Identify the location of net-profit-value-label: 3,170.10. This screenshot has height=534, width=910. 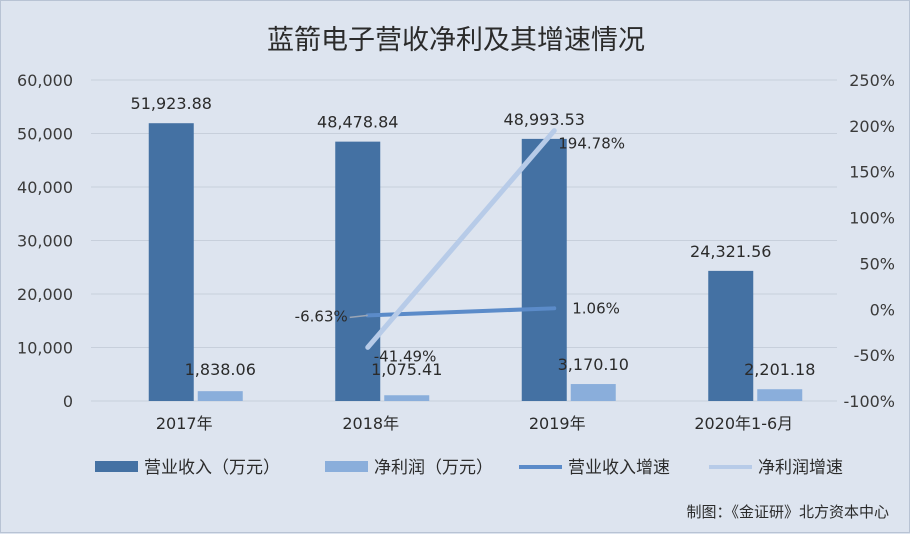
(593, 364).